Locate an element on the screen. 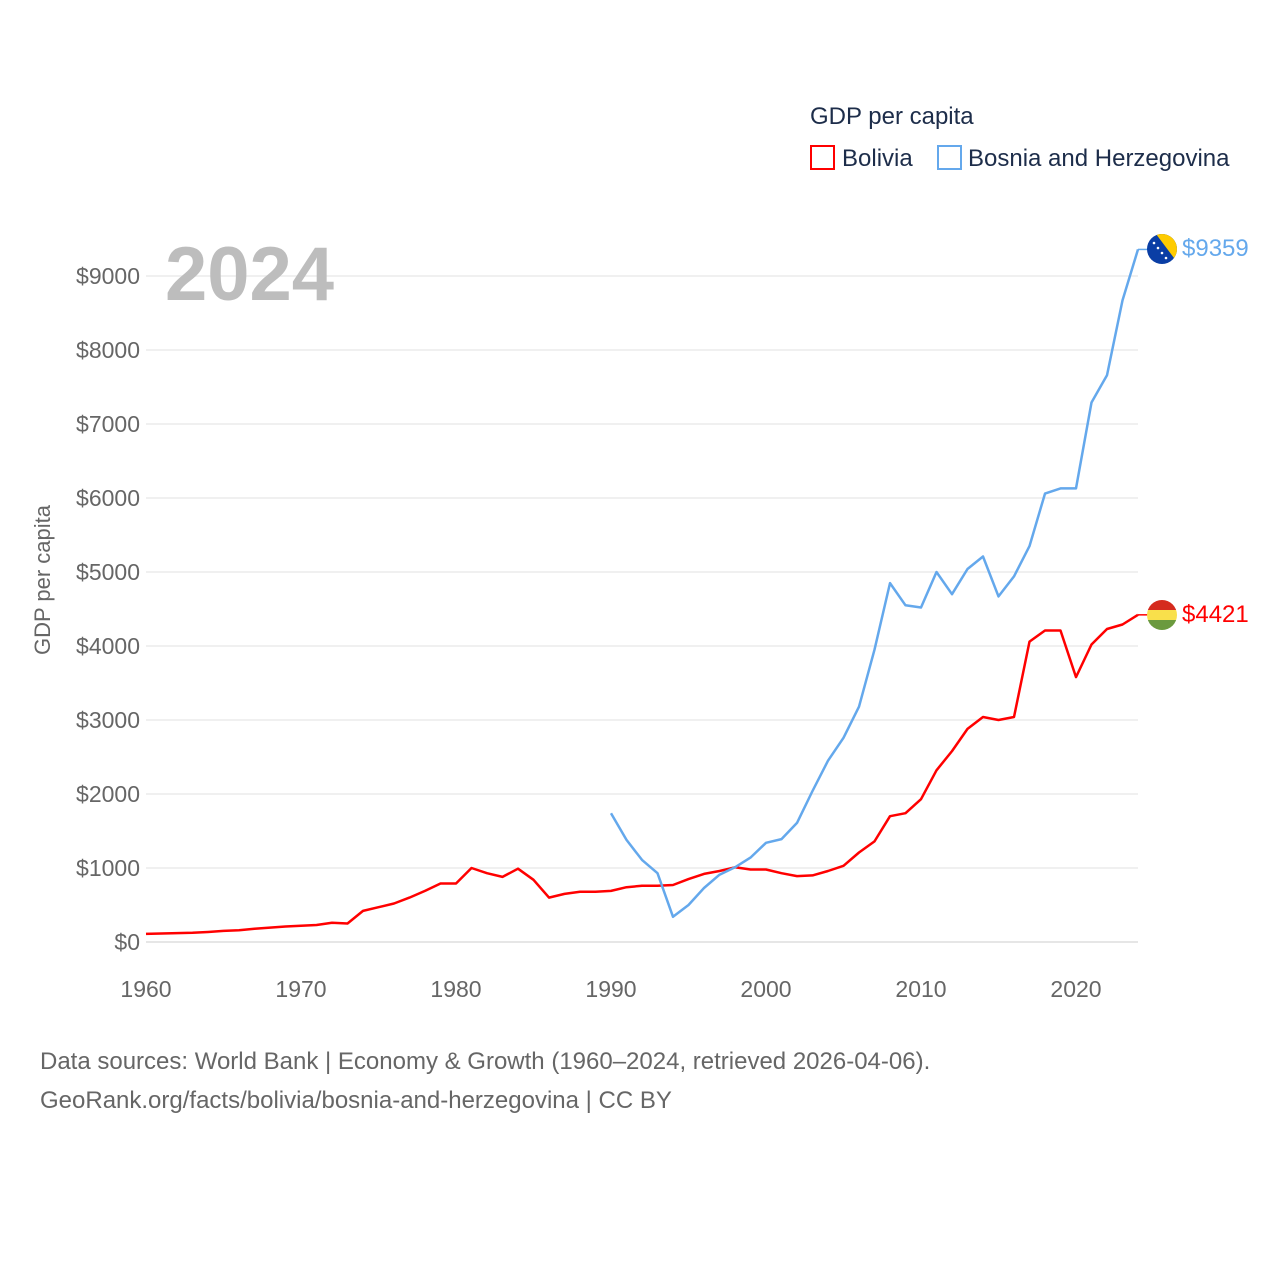  x-tick-label: 2010 is located at coordinates (920, 989).